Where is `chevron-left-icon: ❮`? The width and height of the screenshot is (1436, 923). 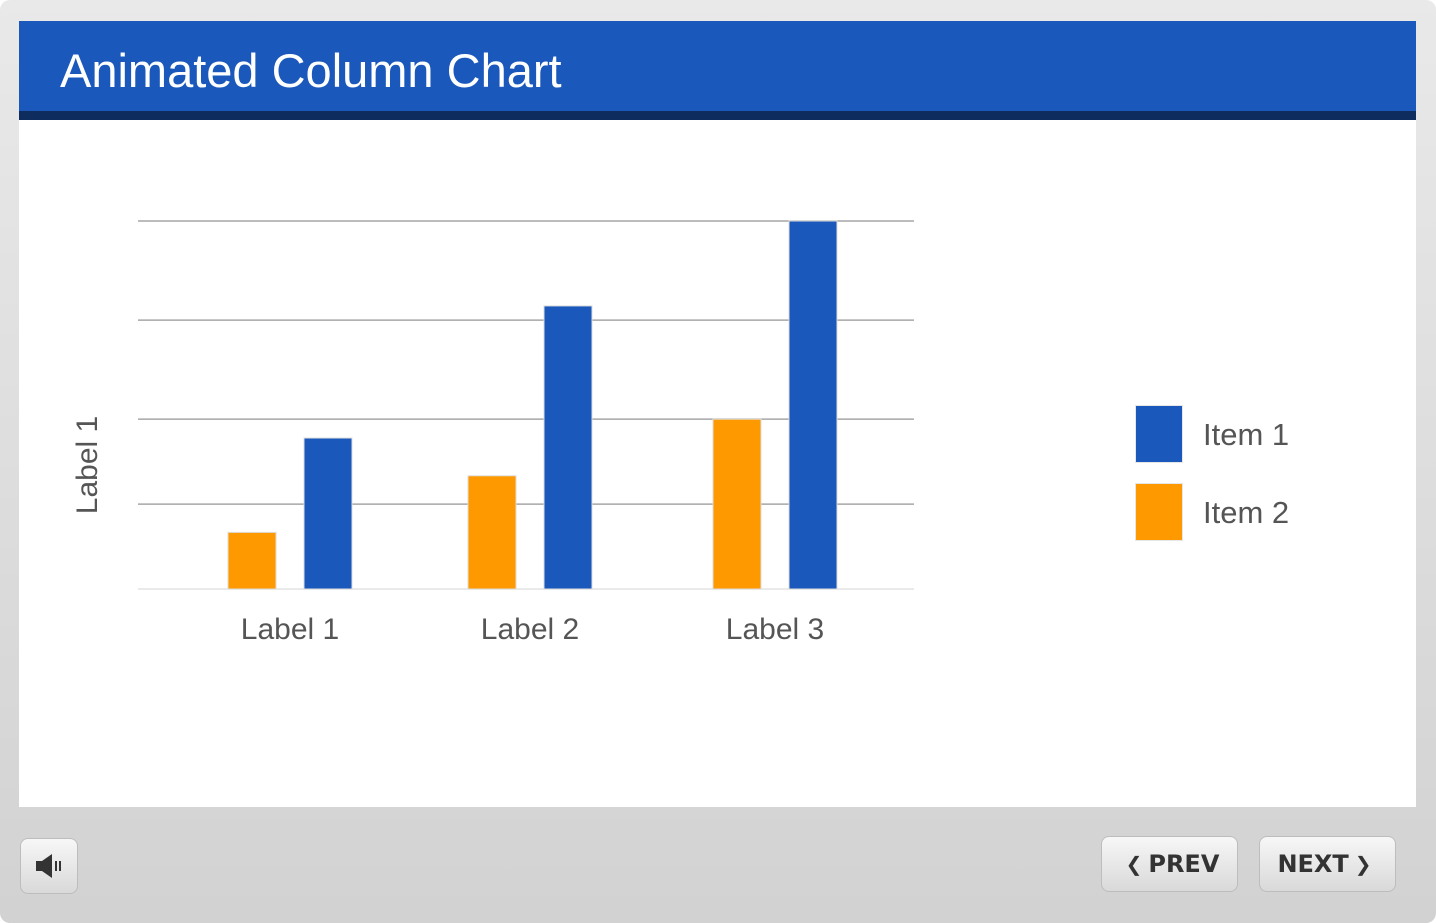
chevron-left-icon: ❮ is located at coordinates (1134, 864).